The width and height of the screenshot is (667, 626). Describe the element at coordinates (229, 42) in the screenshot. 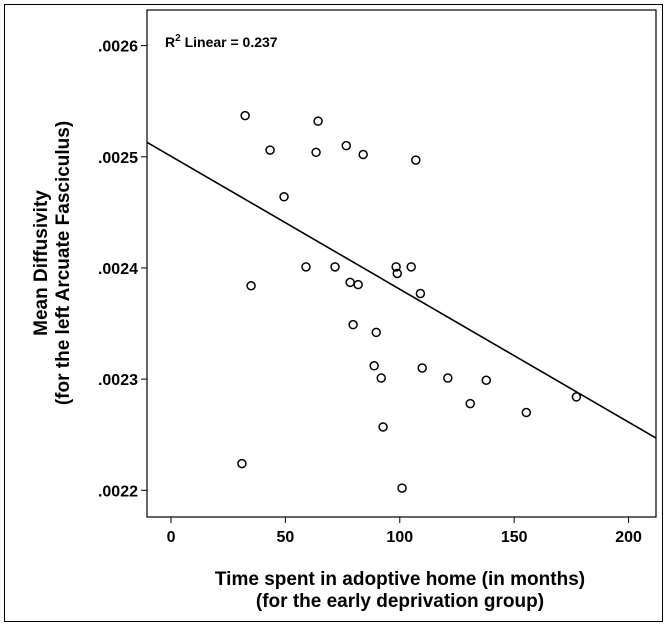

I see `annotation-text: Linear = 0.237` at that location.